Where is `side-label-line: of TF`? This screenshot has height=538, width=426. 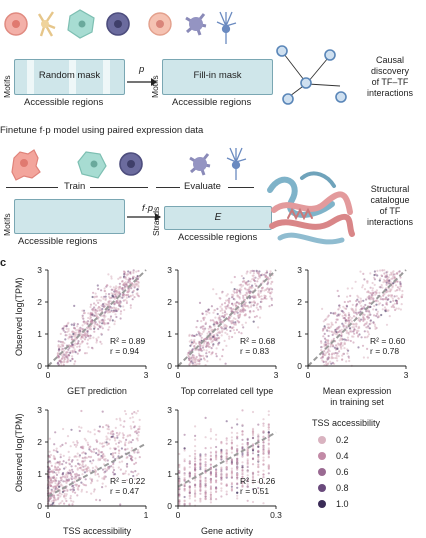 side-label-line: of TF is located at coordinates (390, 211).